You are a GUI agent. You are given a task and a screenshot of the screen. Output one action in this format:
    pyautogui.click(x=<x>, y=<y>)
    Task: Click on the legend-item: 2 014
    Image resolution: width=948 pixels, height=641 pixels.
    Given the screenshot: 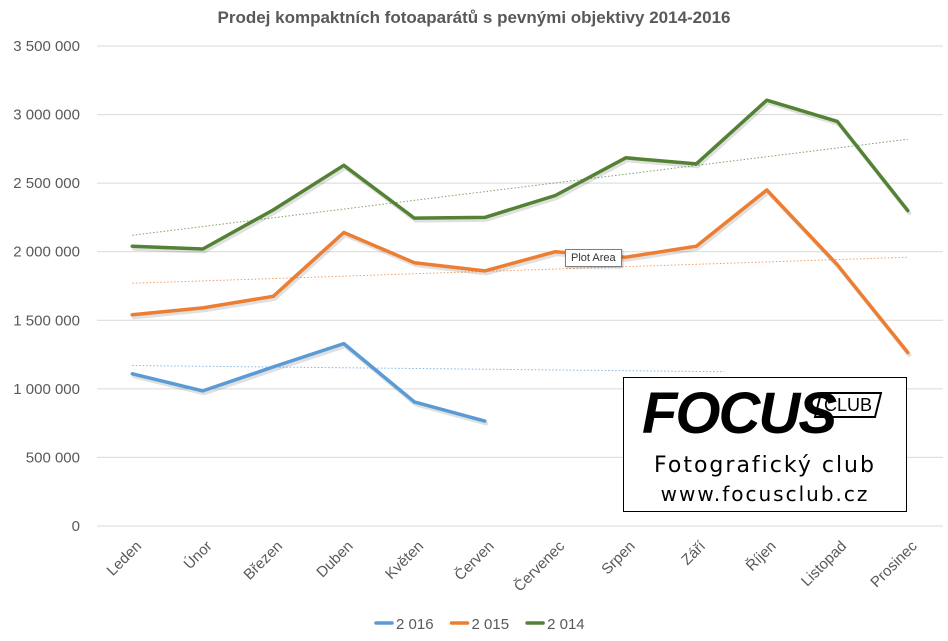 What is the action you would take?
    pyautogui.click(x=555, y=624)
    